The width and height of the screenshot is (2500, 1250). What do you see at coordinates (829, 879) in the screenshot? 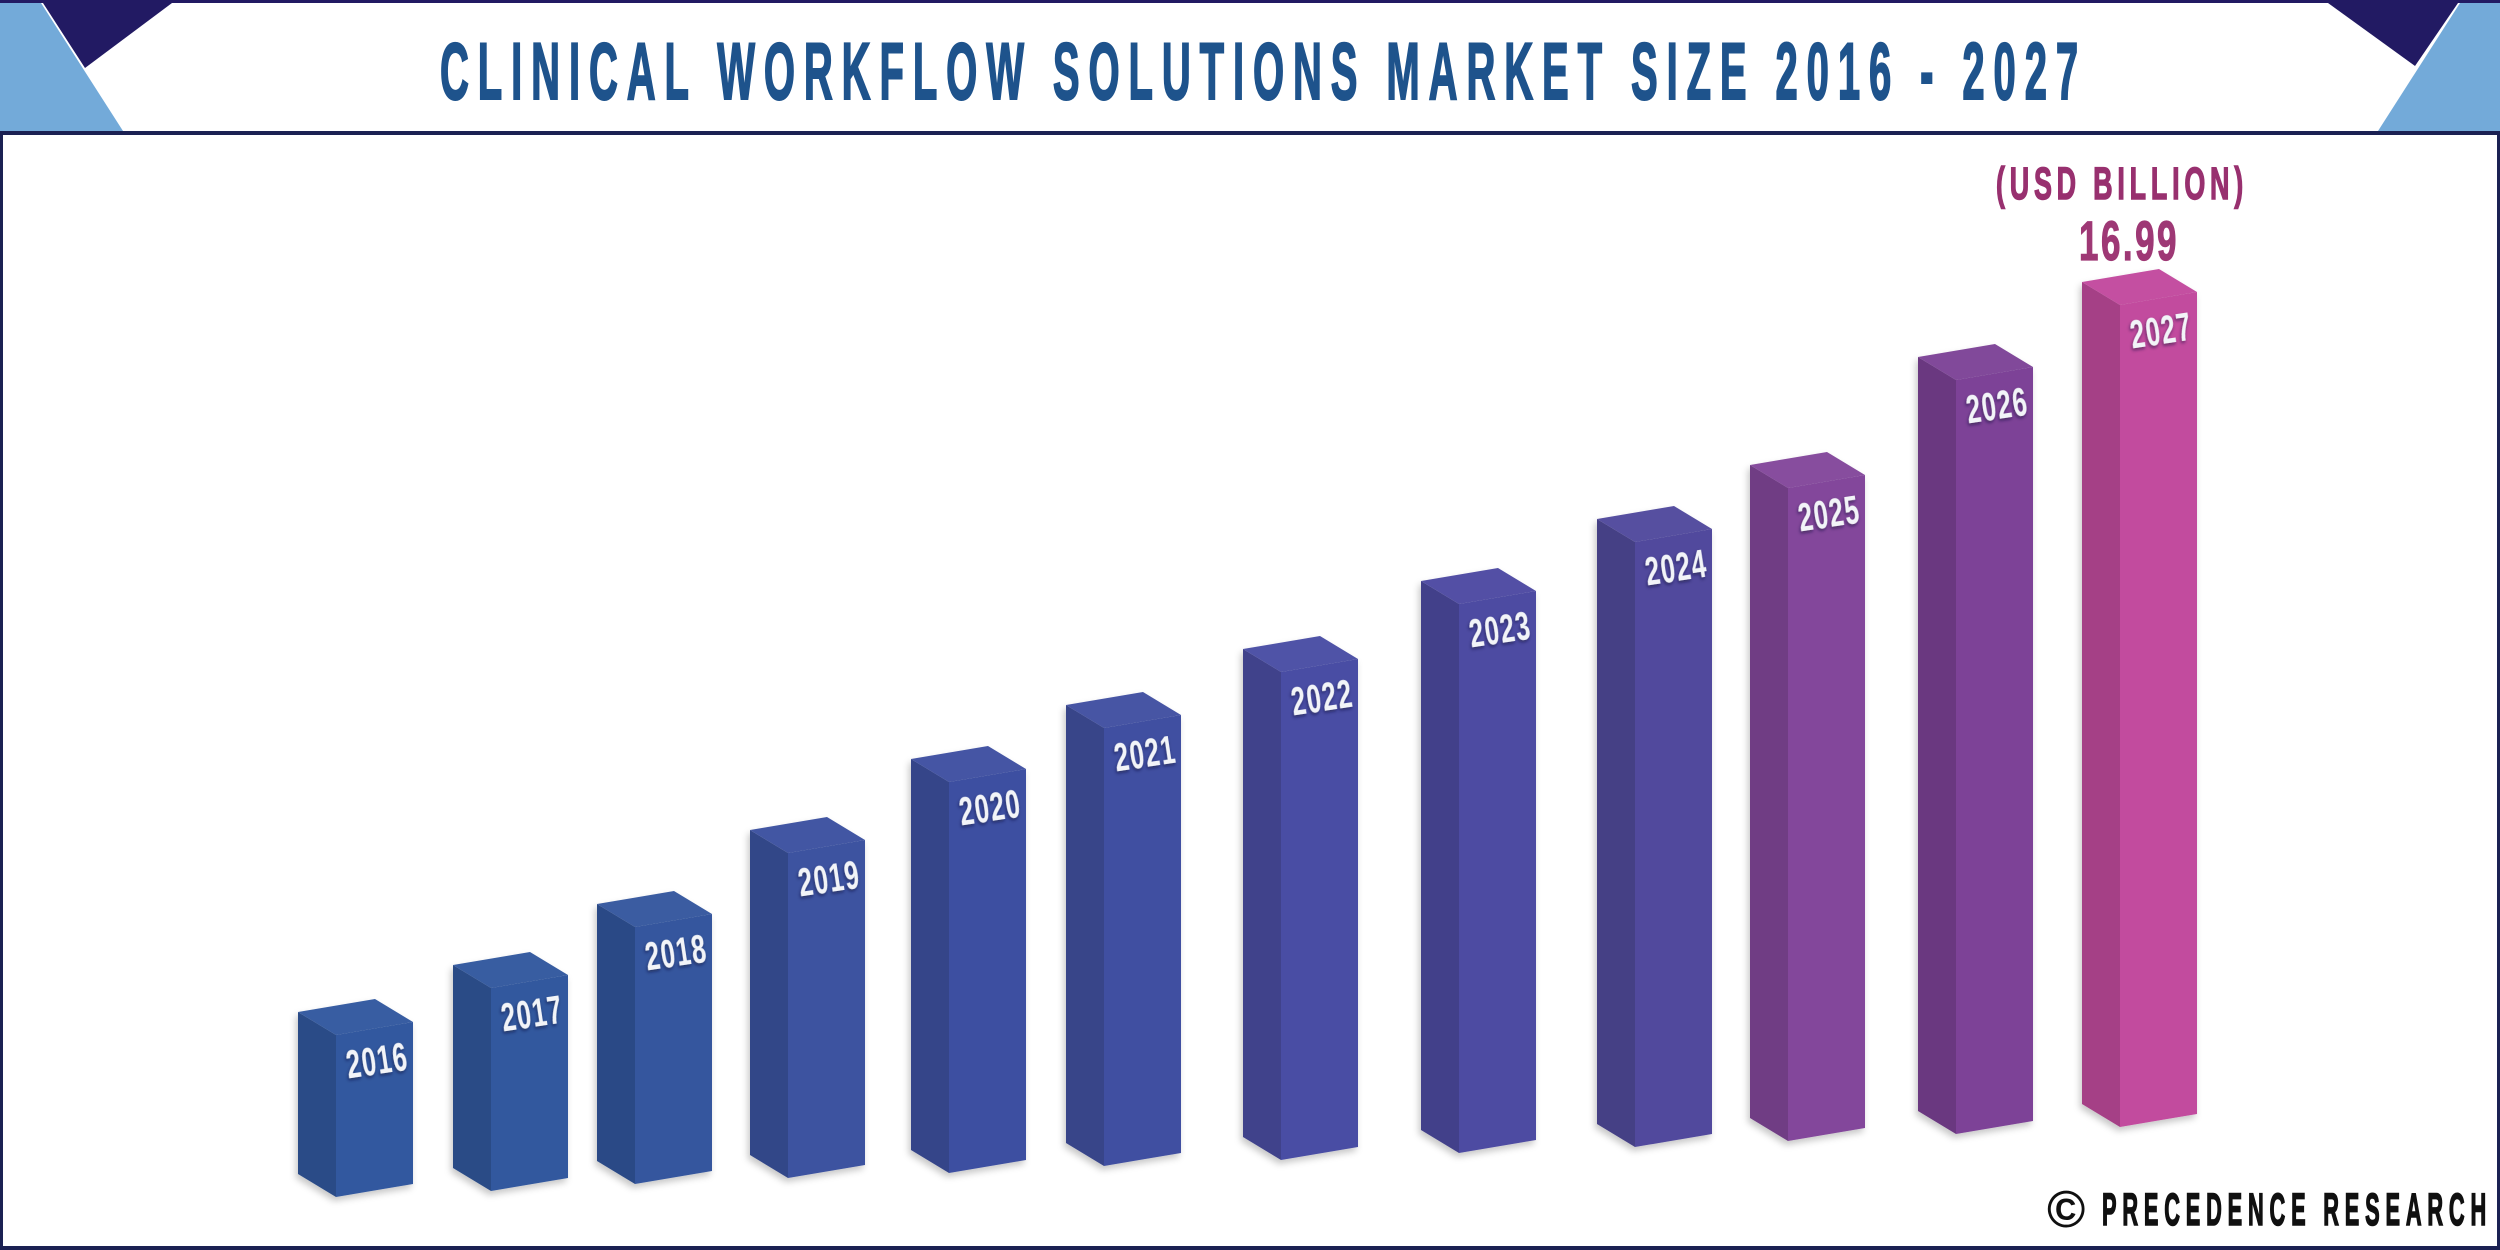
I see `svg-text: 2019` at bounding box center [829, 879].